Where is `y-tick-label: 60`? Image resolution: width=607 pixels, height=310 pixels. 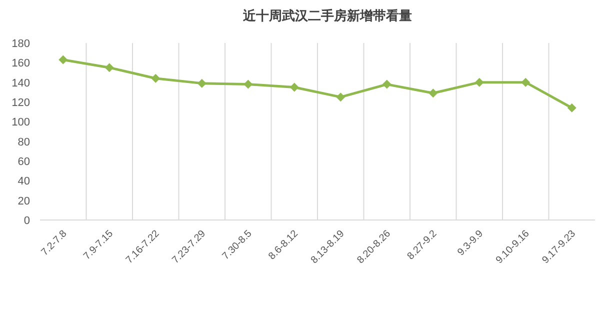 y-tick-label: 60 is located at coordinates (24, 162).